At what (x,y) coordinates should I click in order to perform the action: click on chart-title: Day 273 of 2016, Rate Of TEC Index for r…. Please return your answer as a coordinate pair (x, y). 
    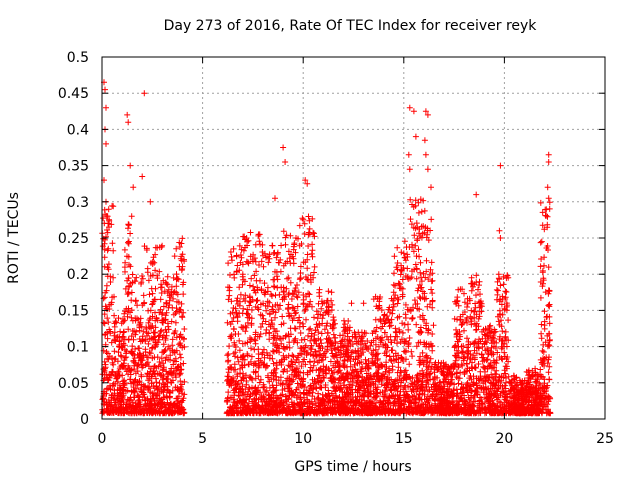
    Looking at the image, I should click on (351, 26).